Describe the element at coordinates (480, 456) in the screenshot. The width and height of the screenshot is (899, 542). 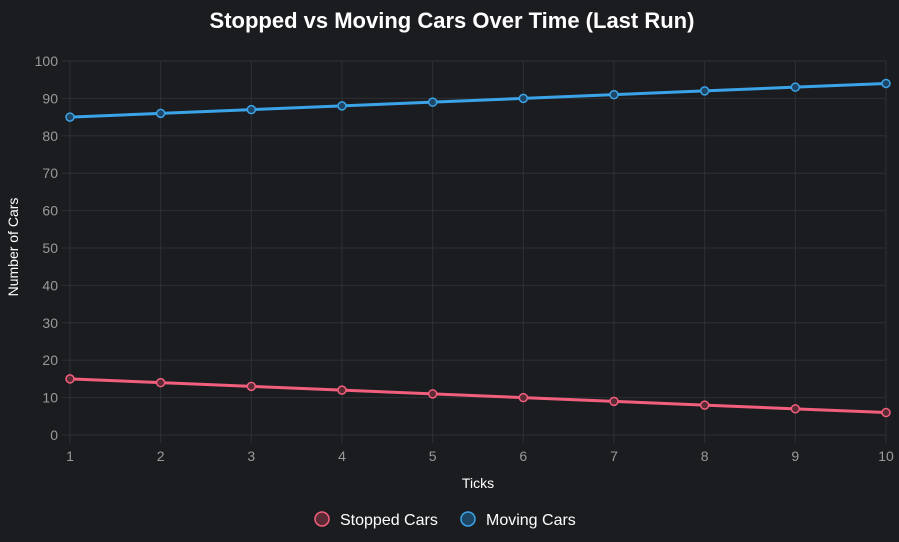
I see `x-axis-ticks: 1 2 3 4 5 6 7 8 9 10` at that location.